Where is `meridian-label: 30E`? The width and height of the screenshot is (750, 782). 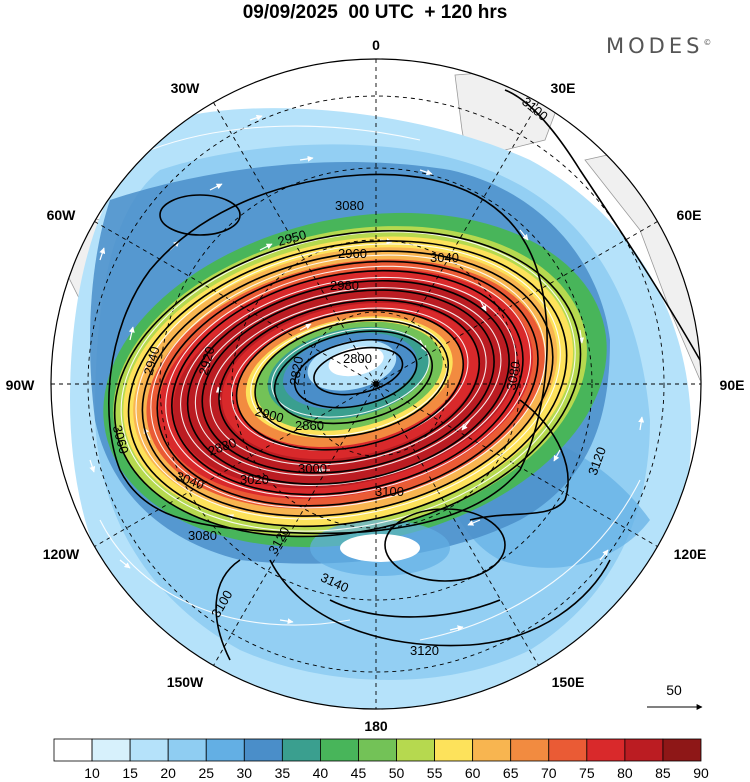
meridian-label: 30E is located at coordinates (563, 88).